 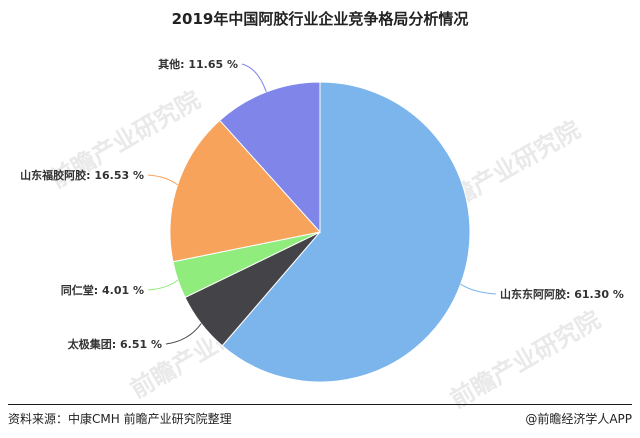 I want to click on data-label: 山东福胶阿胶: 16.53 %, so click(x=82, y=175).